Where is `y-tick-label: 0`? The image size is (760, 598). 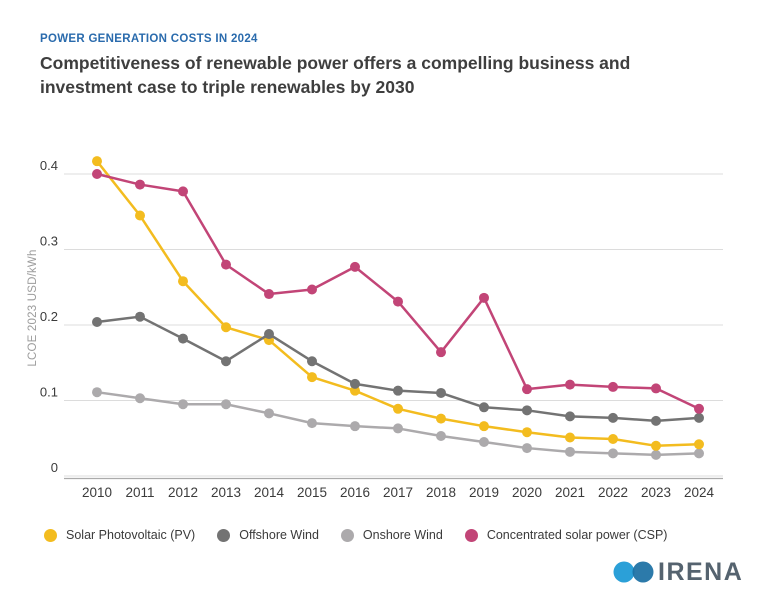
y-tick-label: 0 is located at coordinates (54, 467).